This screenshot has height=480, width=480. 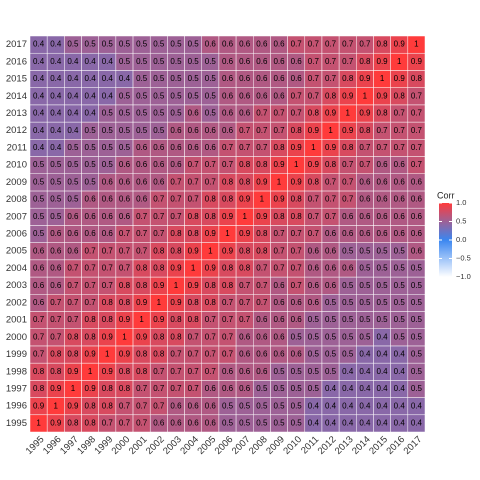 What do you see at coordinates (16, 371) in the screenshot?
I see `y-tick-label: 1998` at bounding box center [16, 371].